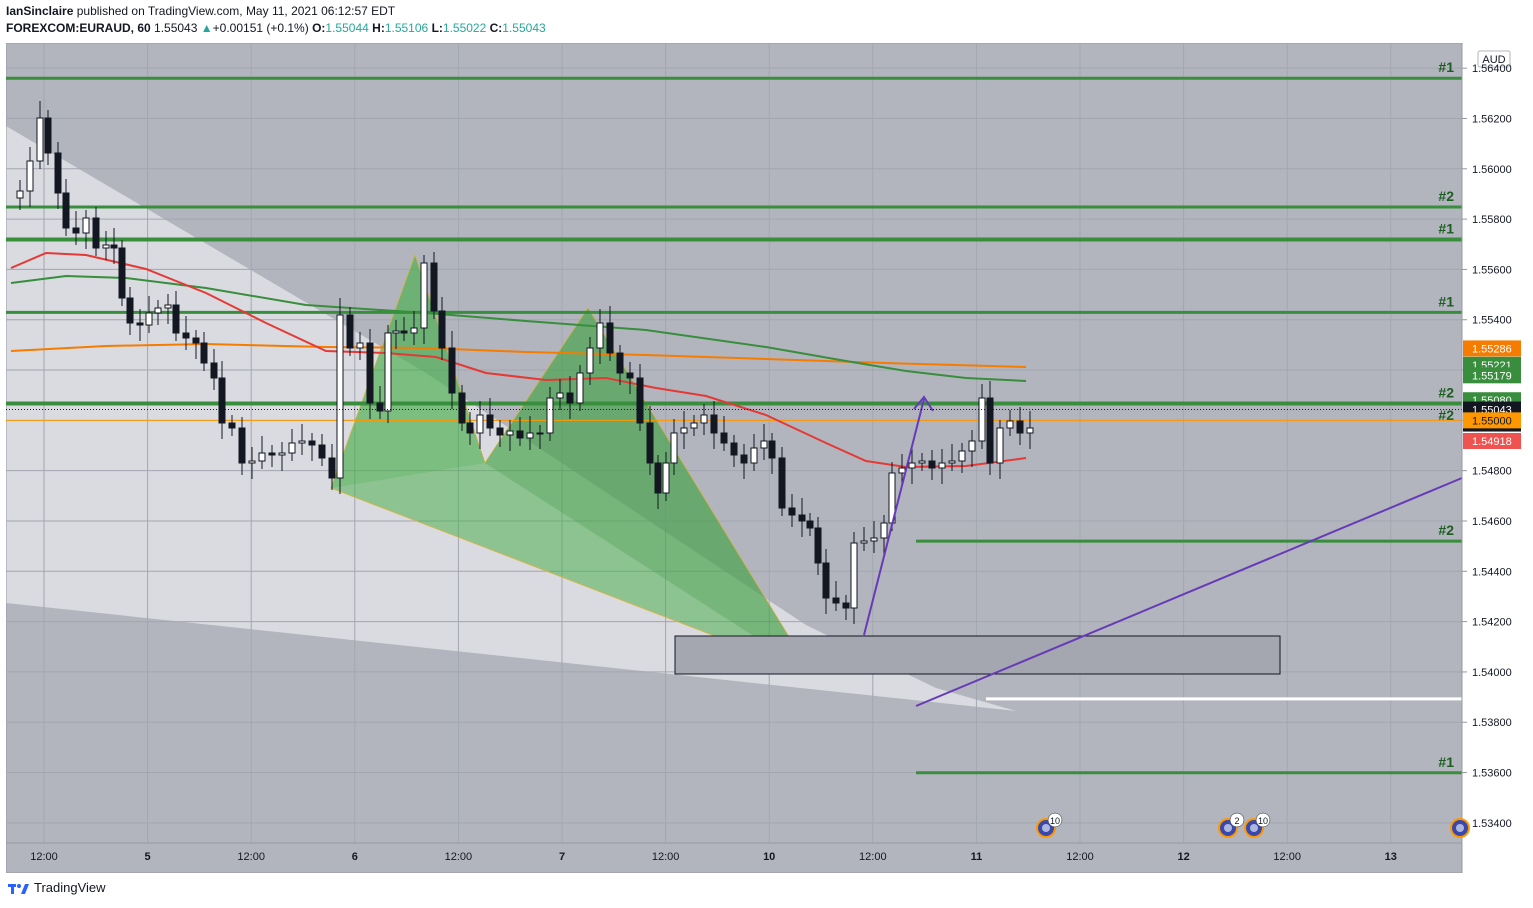  What do you see at coordinates (1492, 119) in the screenshot?
I see `price-tick-label-1: 1.56200` at bounding box center [1492, 119].